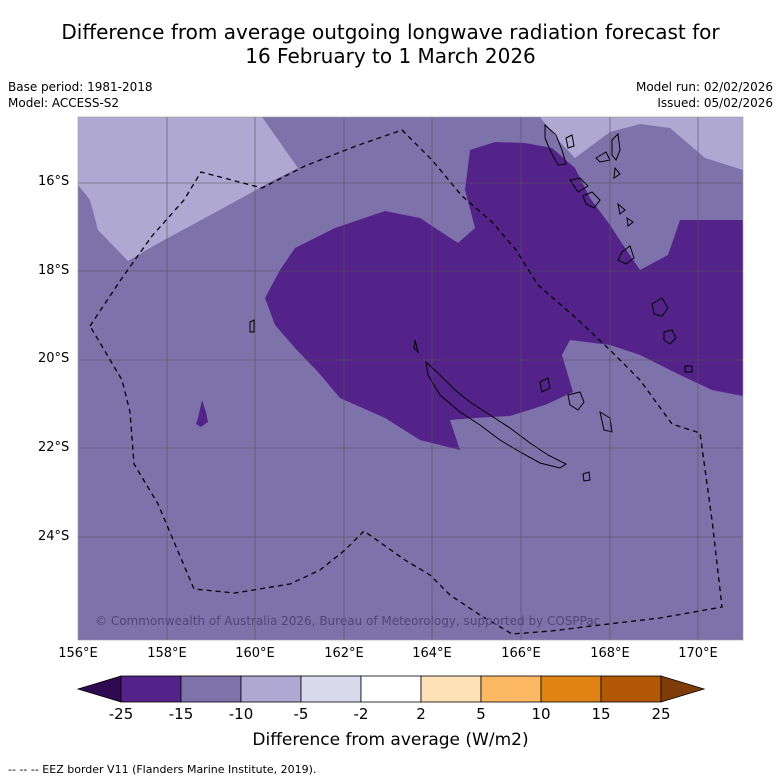 This screenshot has width=781, height=781. I want to click on colorbar-tick-label: -10, so click(241, 714).